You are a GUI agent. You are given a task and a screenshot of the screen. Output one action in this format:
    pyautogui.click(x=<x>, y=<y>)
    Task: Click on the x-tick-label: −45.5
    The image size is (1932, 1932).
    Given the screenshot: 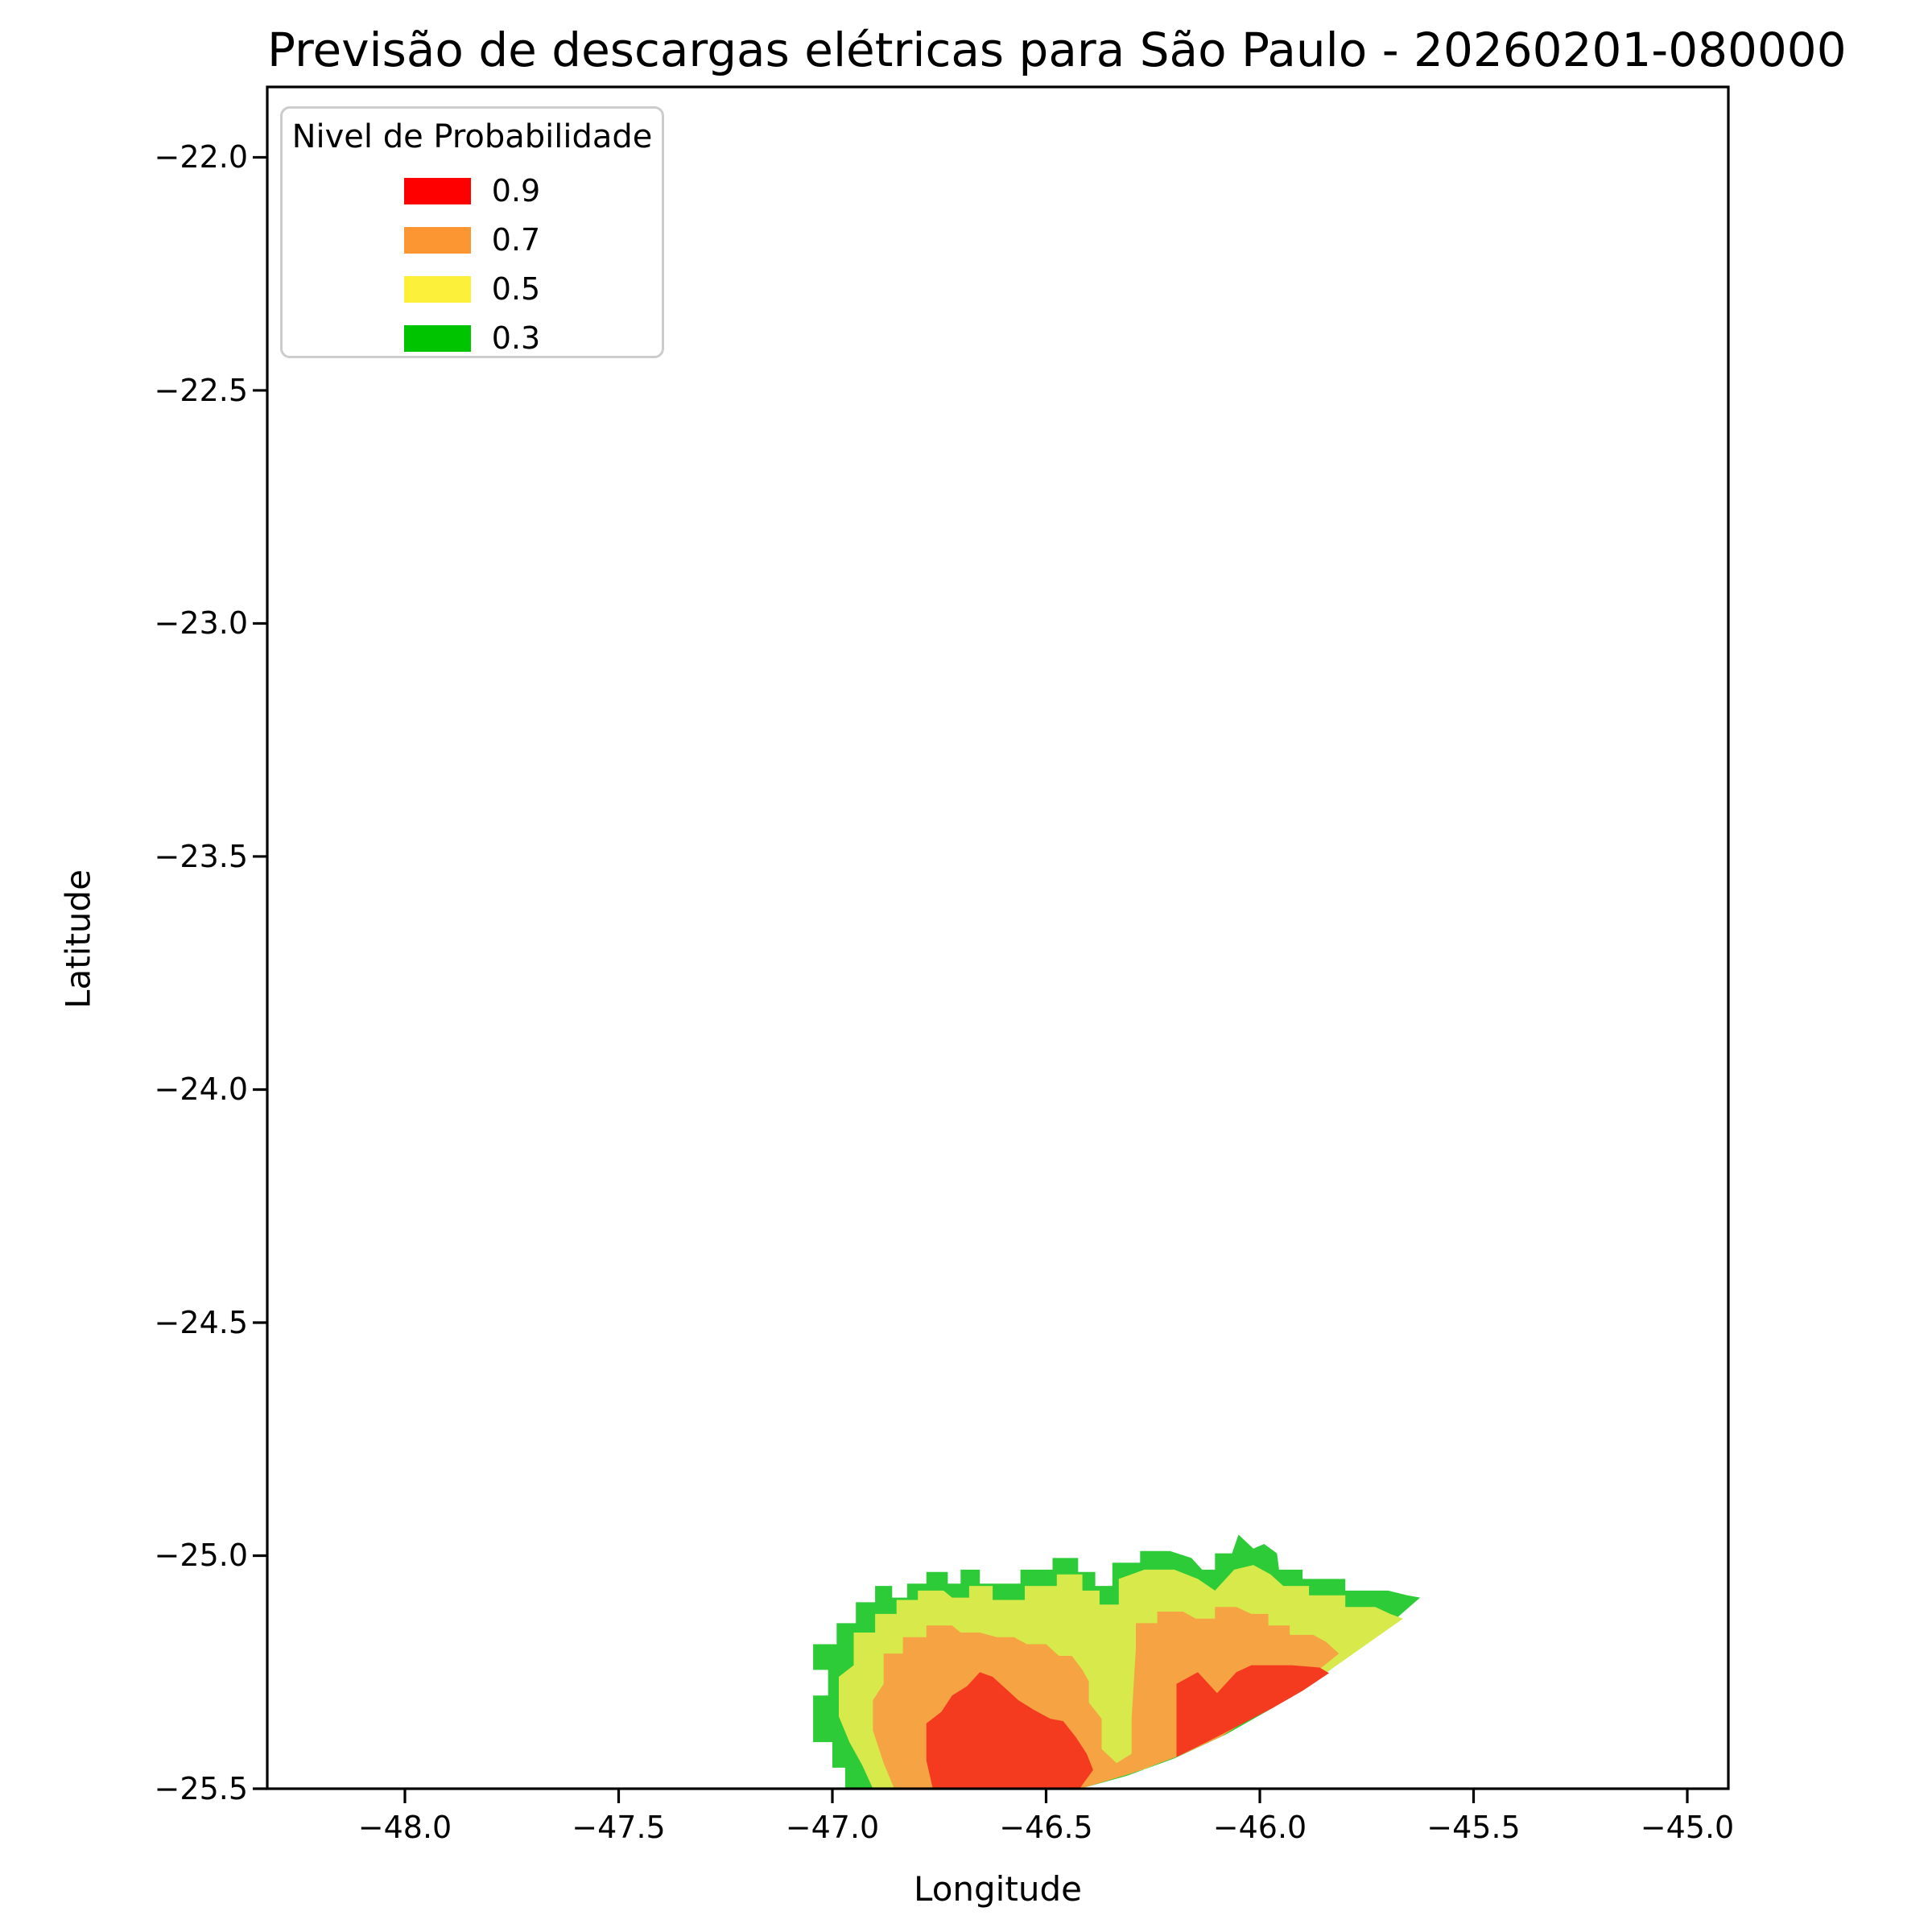 What is the action you would take?
    pyautogui.click(x=1473, y=1827)
    